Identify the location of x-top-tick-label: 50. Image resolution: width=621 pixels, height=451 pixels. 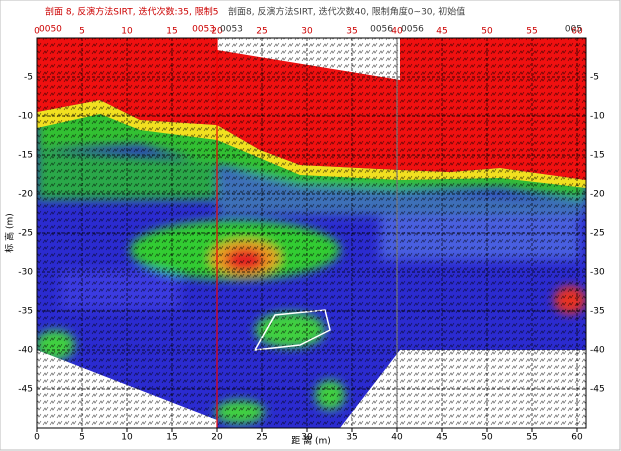
(487, 32).